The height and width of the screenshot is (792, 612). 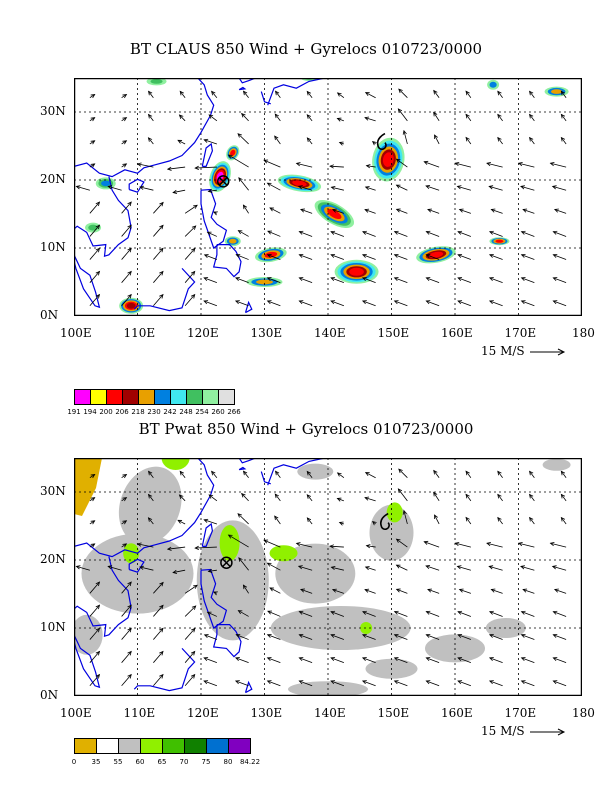 I want to click on colorbar-tick-label: 230, so click(x=154, y=412).